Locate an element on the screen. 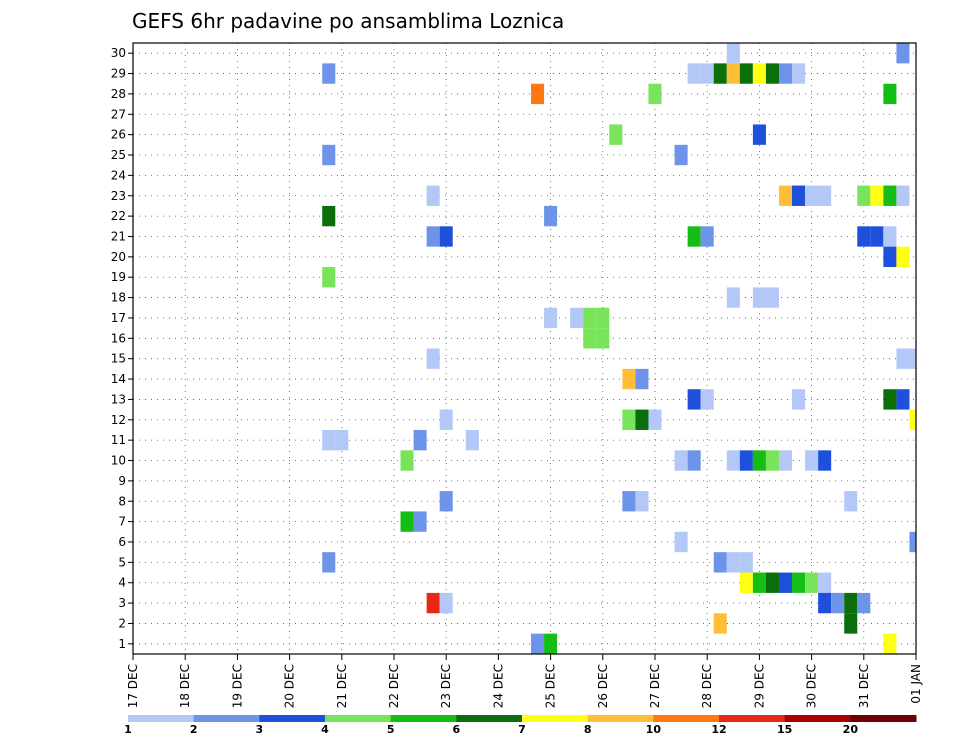 Image resolution: width=960 pixels, height=742 pixels. legend-label: 4 is located at coordinates (325, 729).